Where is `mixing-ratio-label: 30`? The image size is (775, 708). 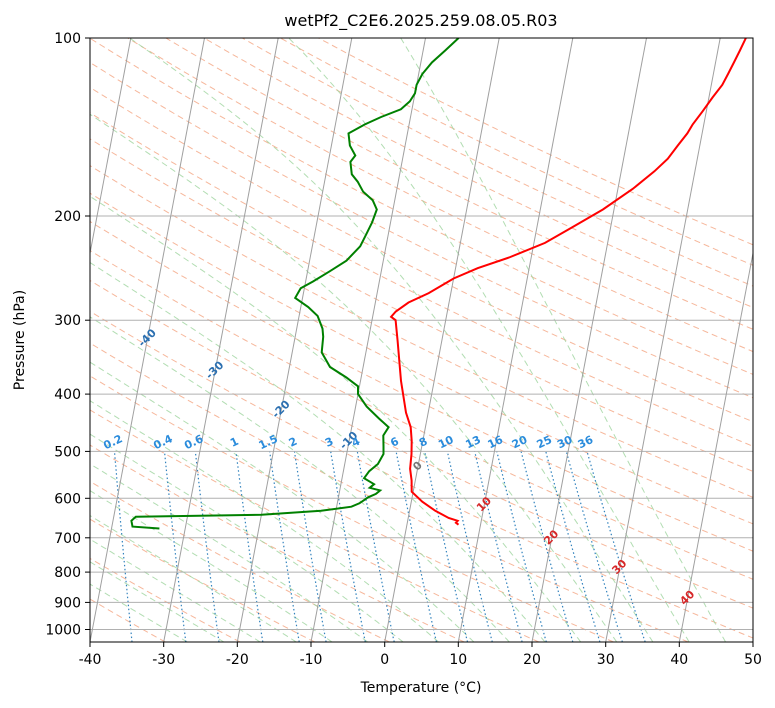
mixing-ratio-label: 30 is located at coordinates (565, 442).